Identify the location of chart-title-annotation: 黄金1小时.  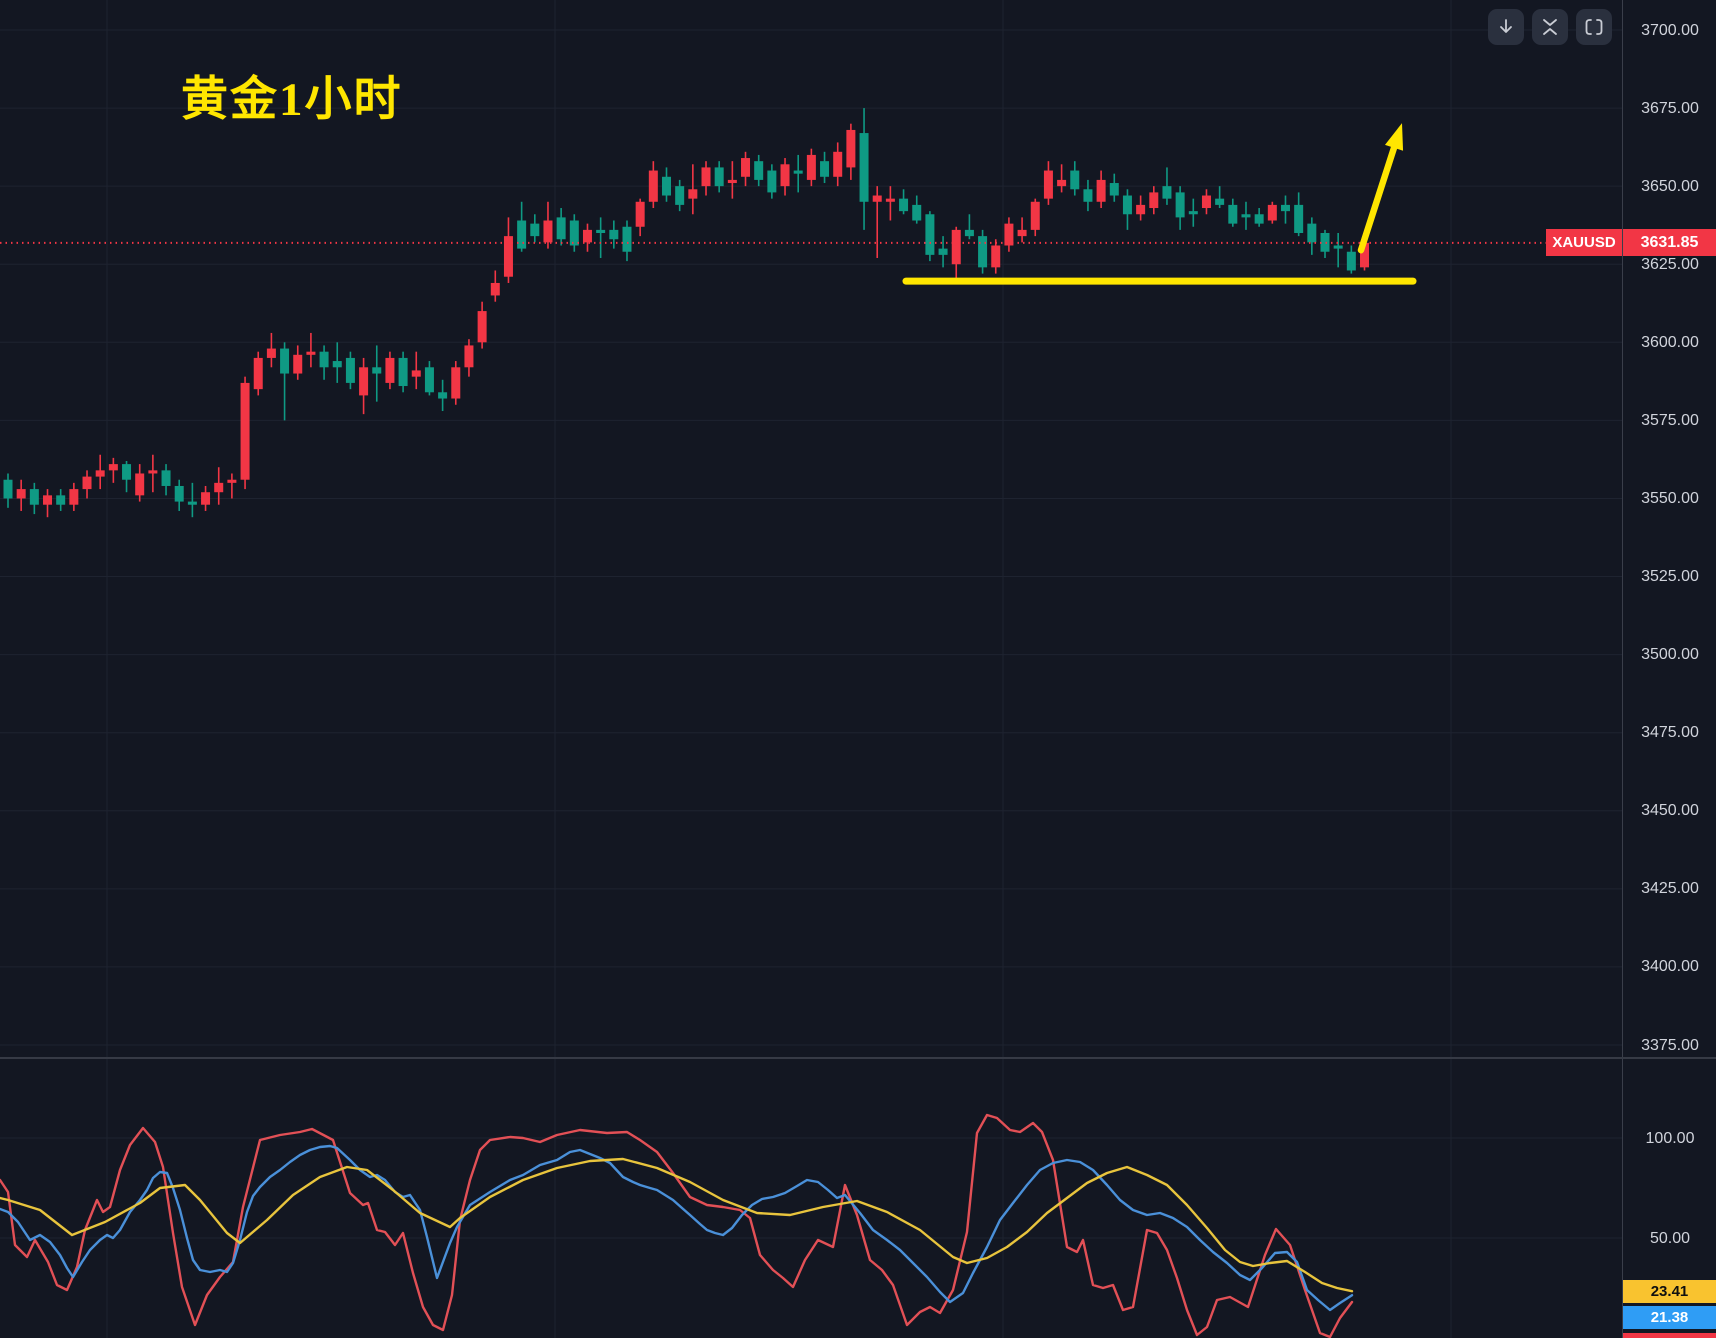
(292, 100).